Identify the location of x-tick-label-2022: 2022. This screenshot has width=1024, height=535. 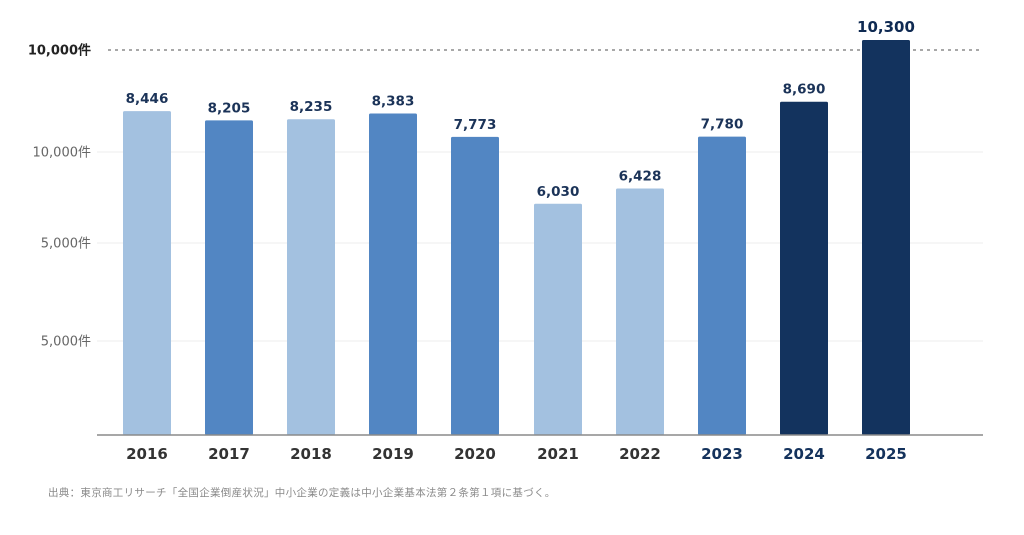
(640, 454).